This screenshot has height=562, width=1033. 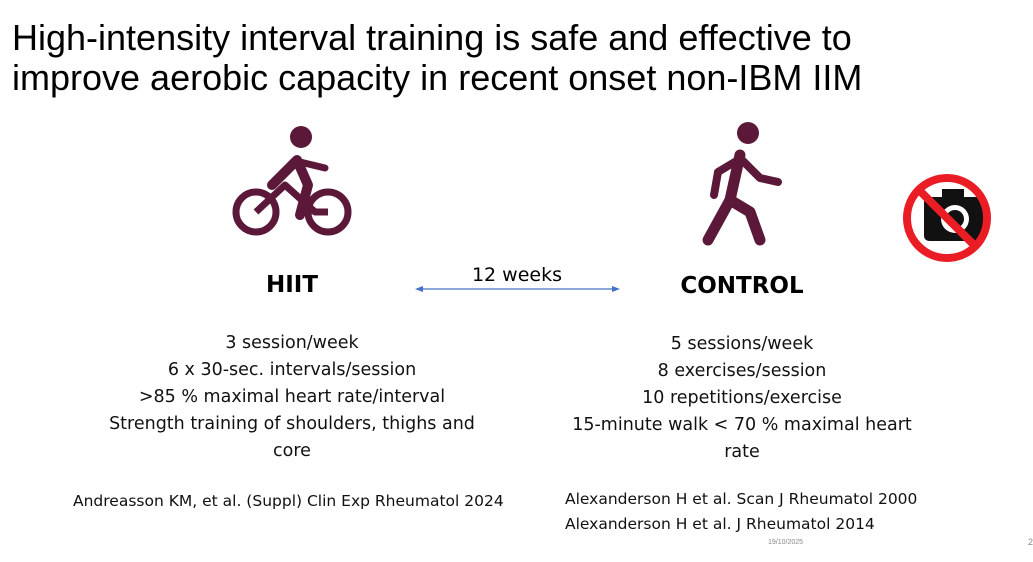 What do you see at coordinates (742, 286) in the screenshot?
I see `group-label: CONTROL` at bounding box center [742, 286].